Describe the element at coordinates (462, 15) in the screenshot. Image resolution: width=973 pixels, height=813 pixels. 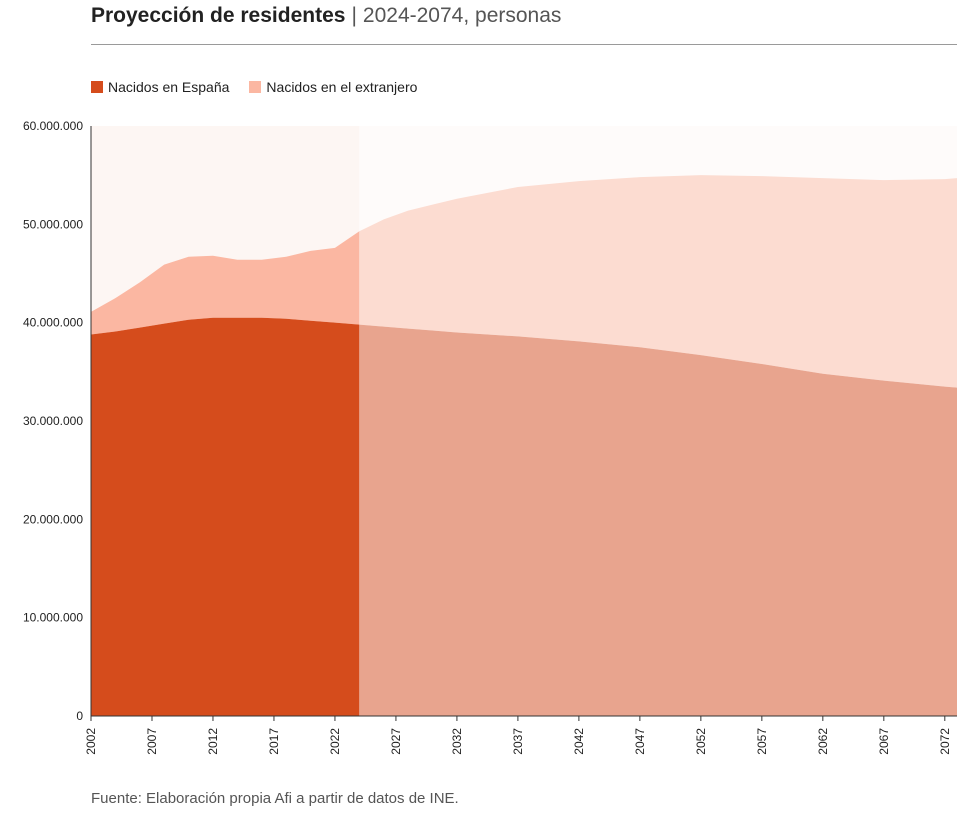
I see `chart-subtitle: 2024-2074, personas` at that location.